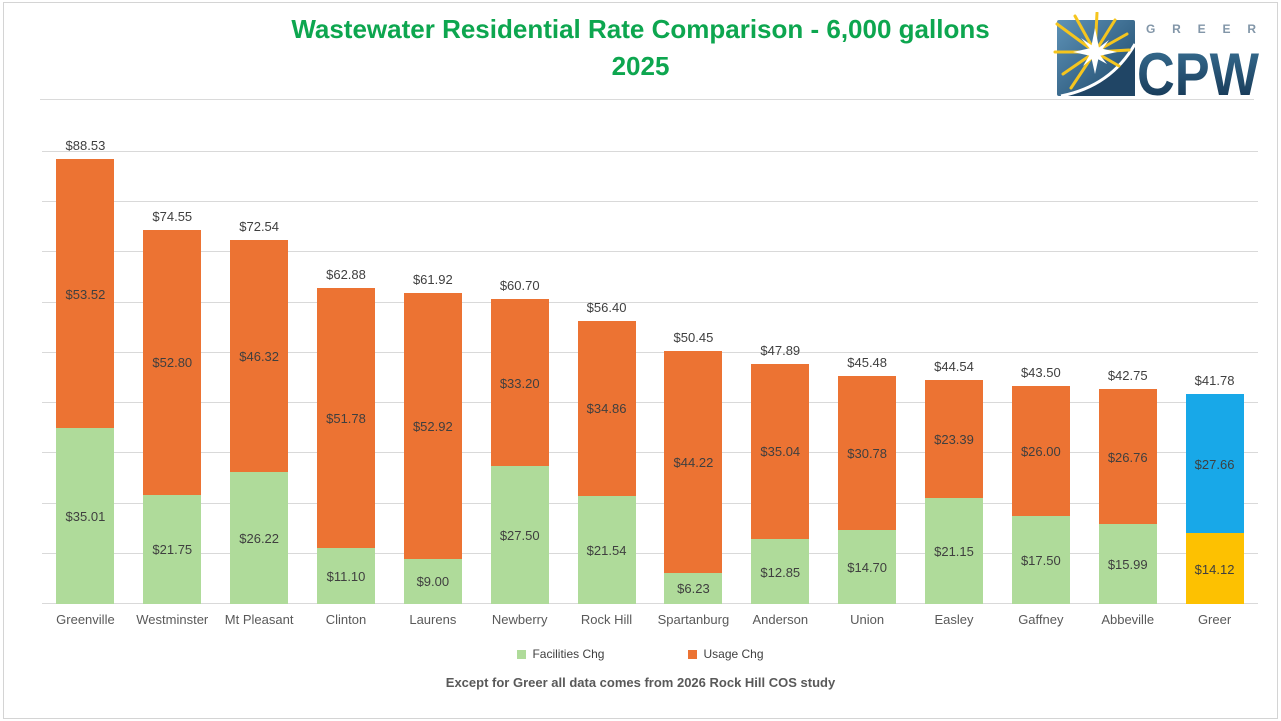  I want to click on usage-charge-value: $30.78, so click(867, 453).